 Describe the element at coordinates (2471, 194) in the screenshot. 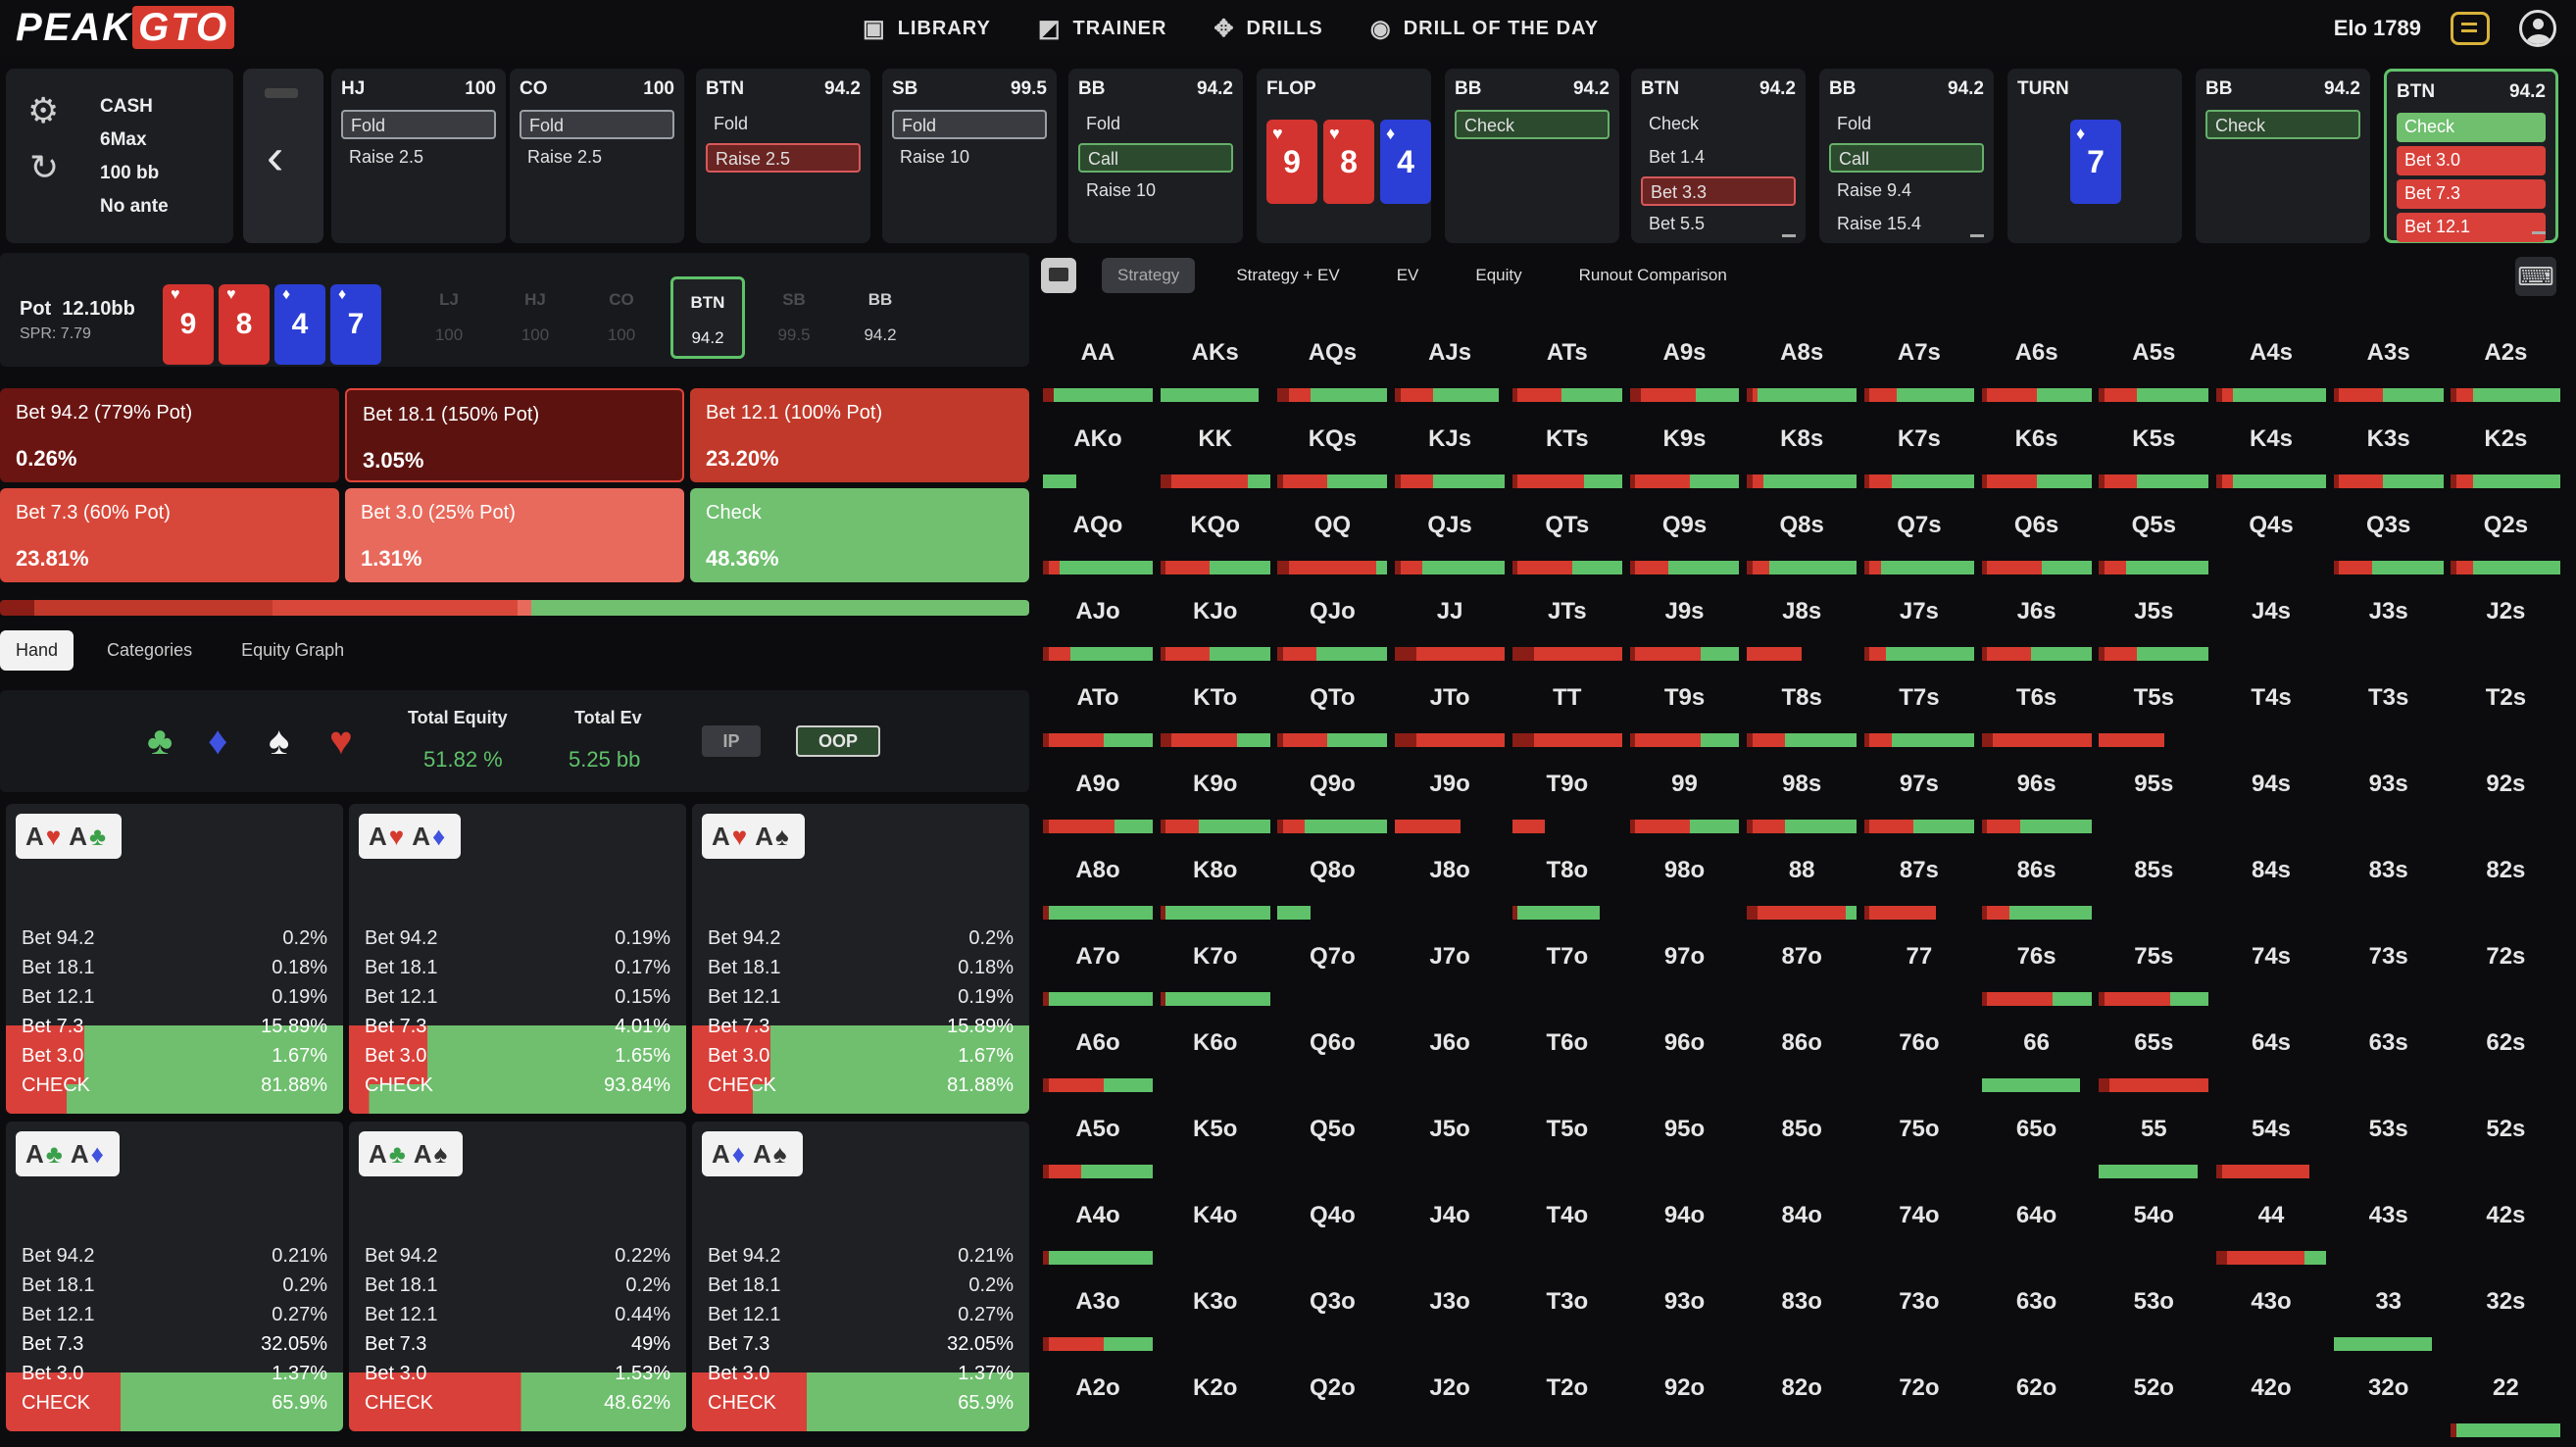

I see `action-option: Bet 7.3` at that location.